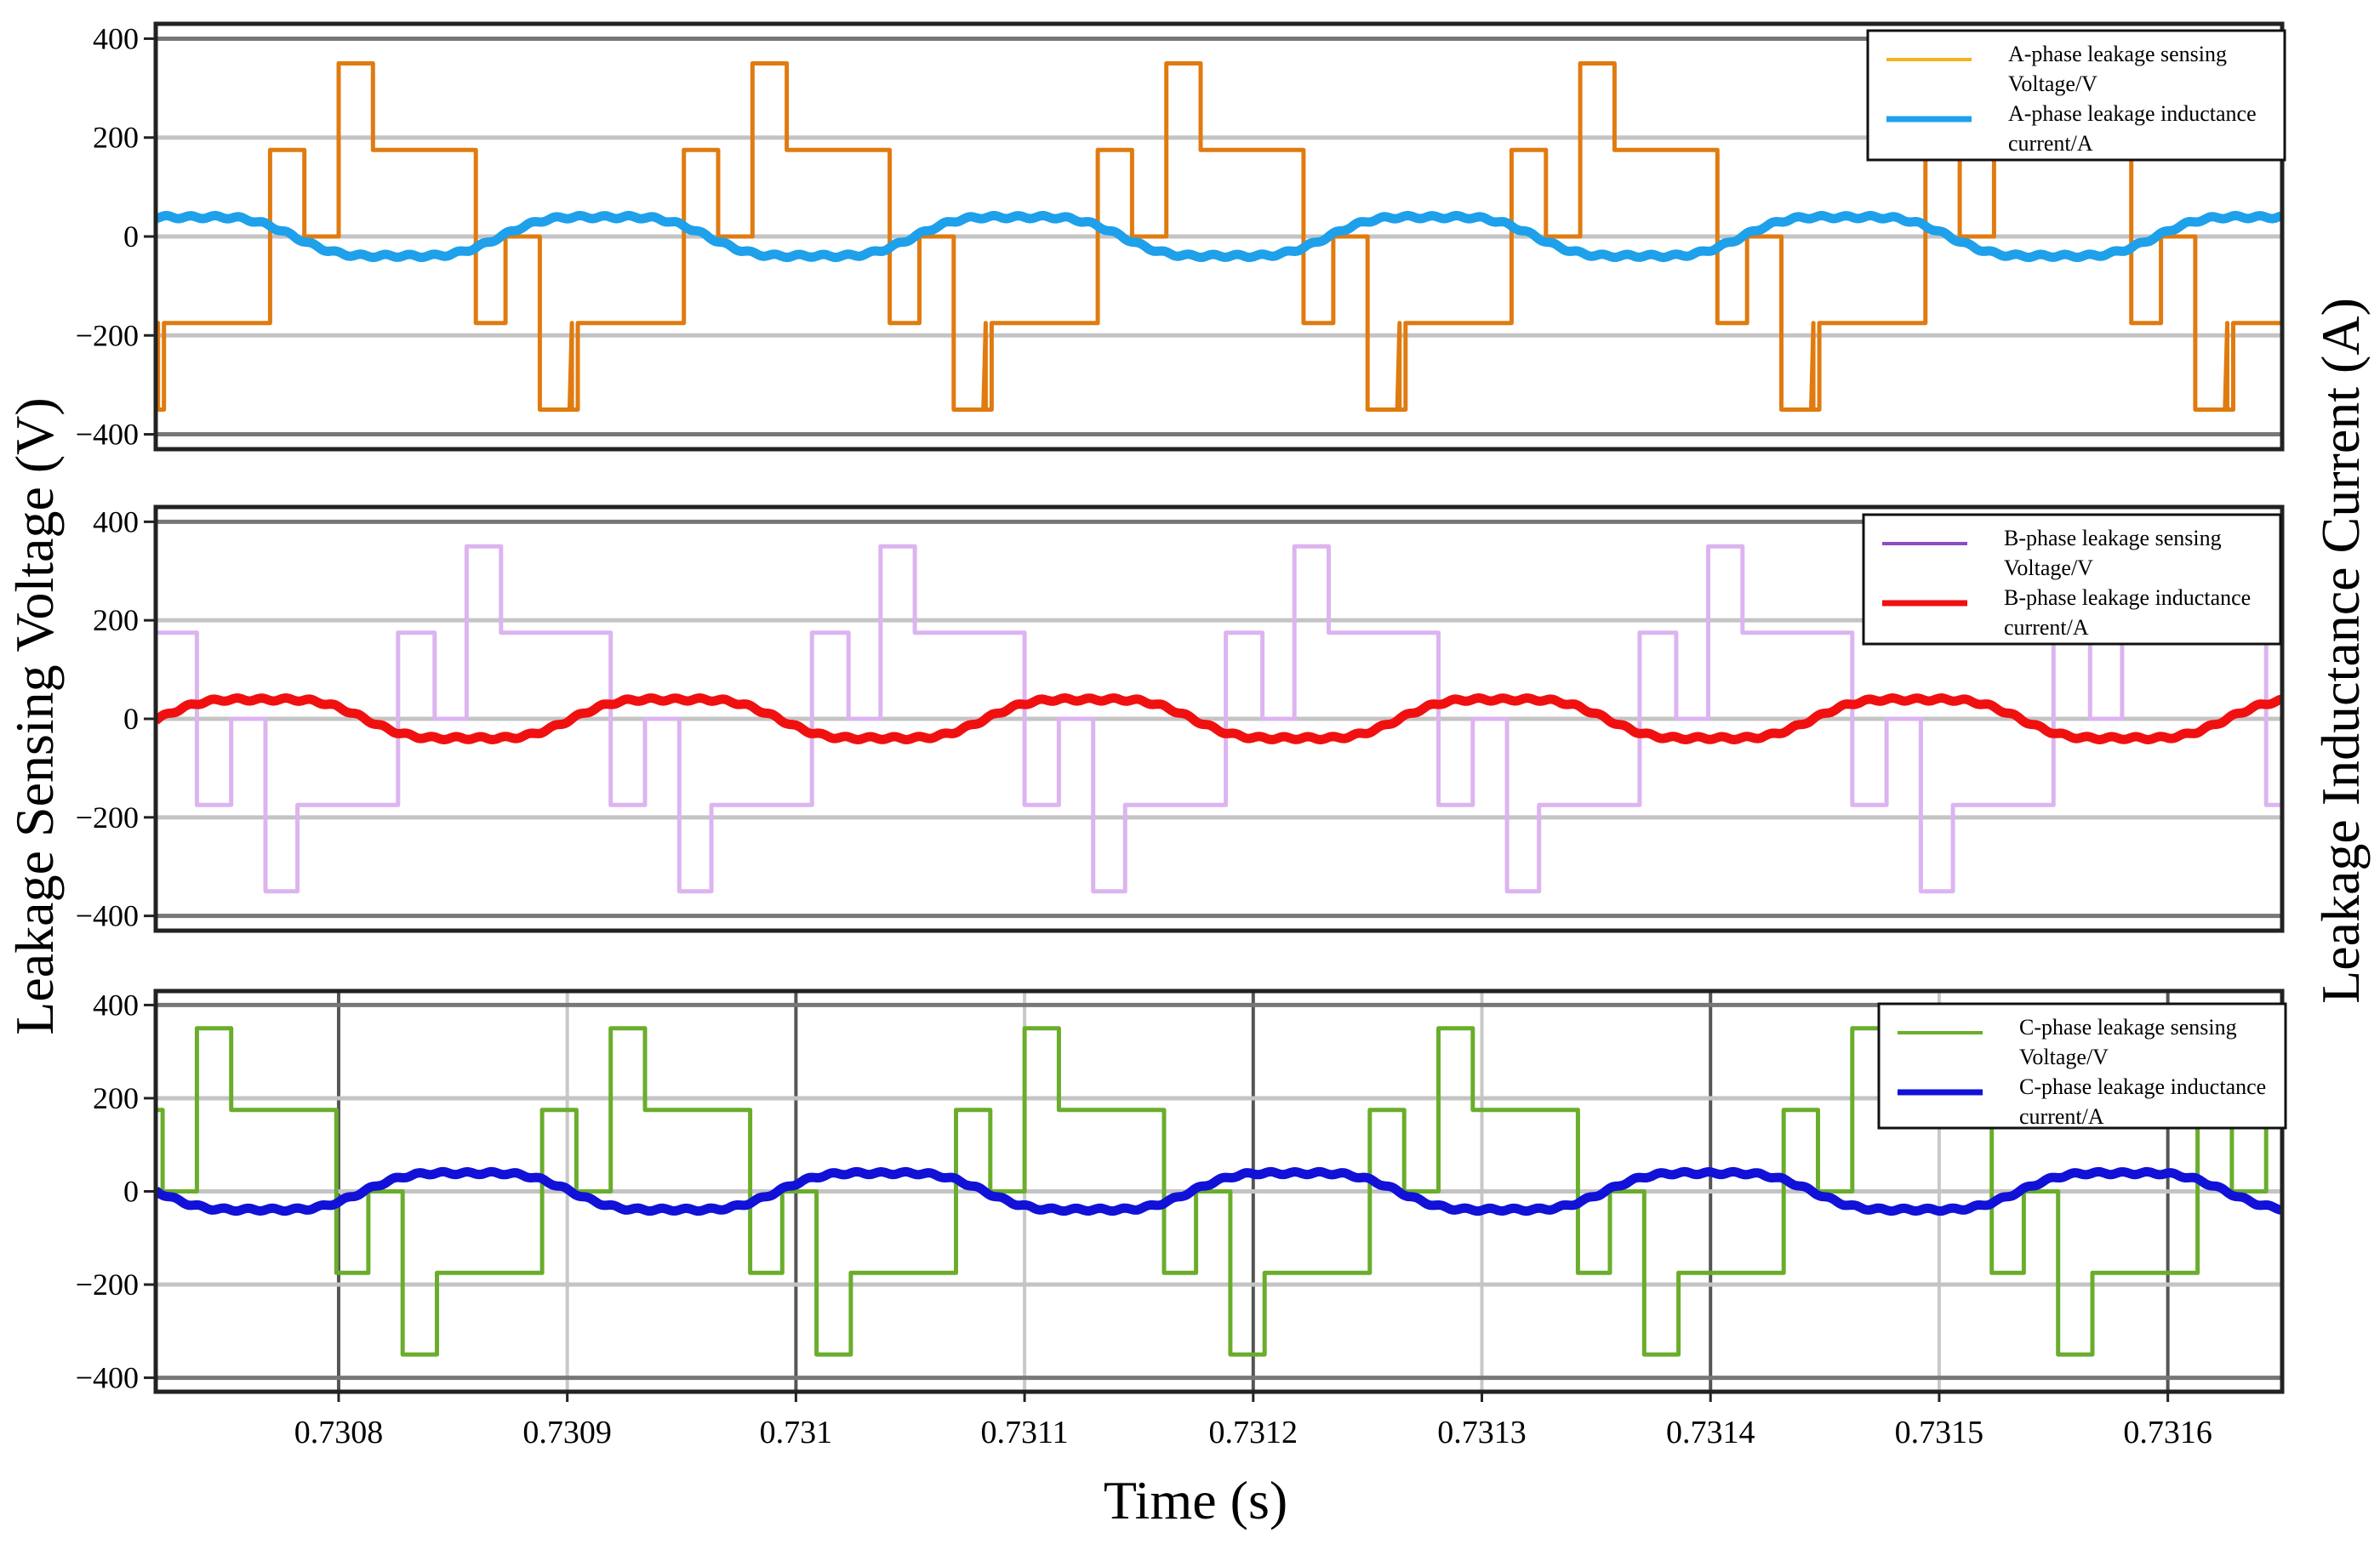  What do you see at coordinates (2132, 113) in the screenshot?
I see `legend-label: A-phase leakage inductance` at bounding box center [2132, 113].